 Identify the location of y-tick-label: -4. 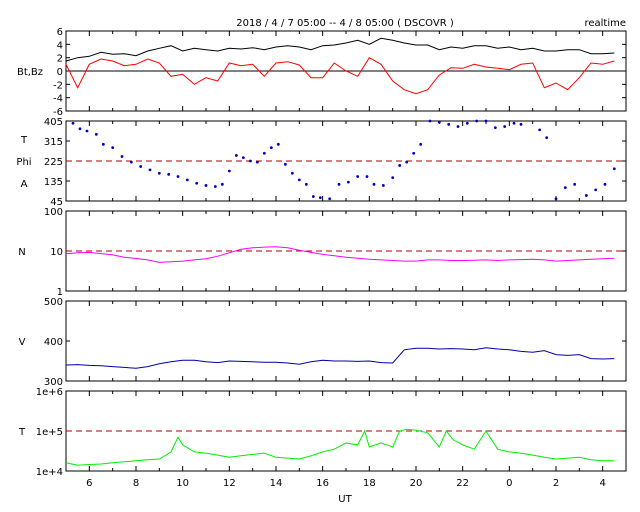
(58, 99).